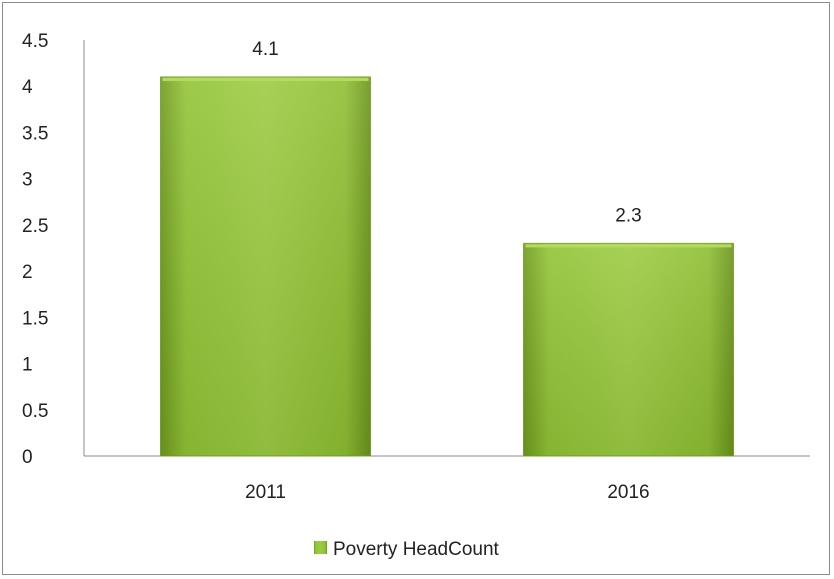 This screenshot has width=834, height=579. What do you see at coordinates (27, 457) in the screenshot?
I see `y-tick-label: 0` at bounding box center [27, 457].